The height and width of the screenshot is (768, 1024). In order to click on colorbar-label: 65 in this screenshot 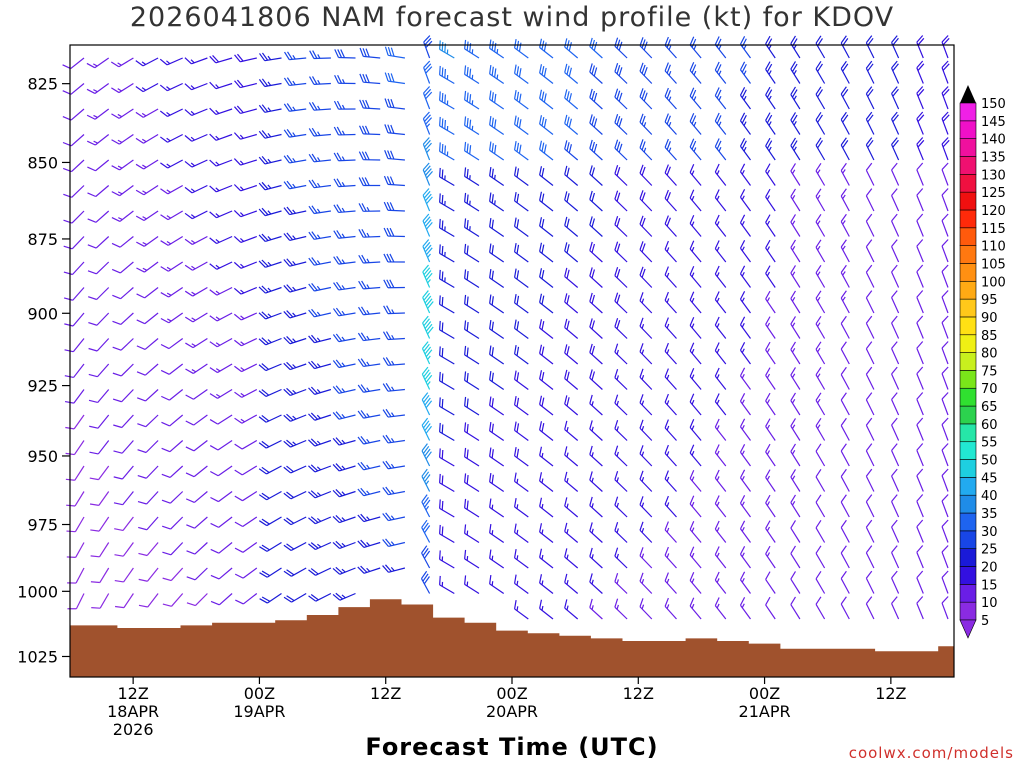, I will do `click(989, 407)`.